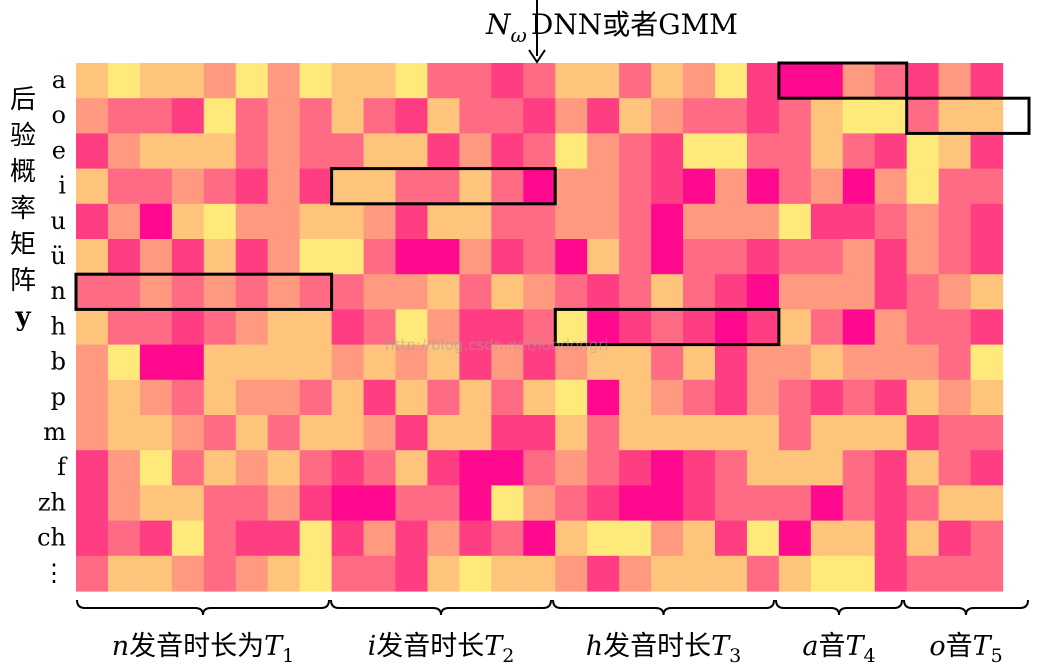 The width and height of the screenshot is (1049, 671). What do you see at coordinates (62, 467) in the screenshot?
I see `row-label: f` at bounding box center [62, 467].